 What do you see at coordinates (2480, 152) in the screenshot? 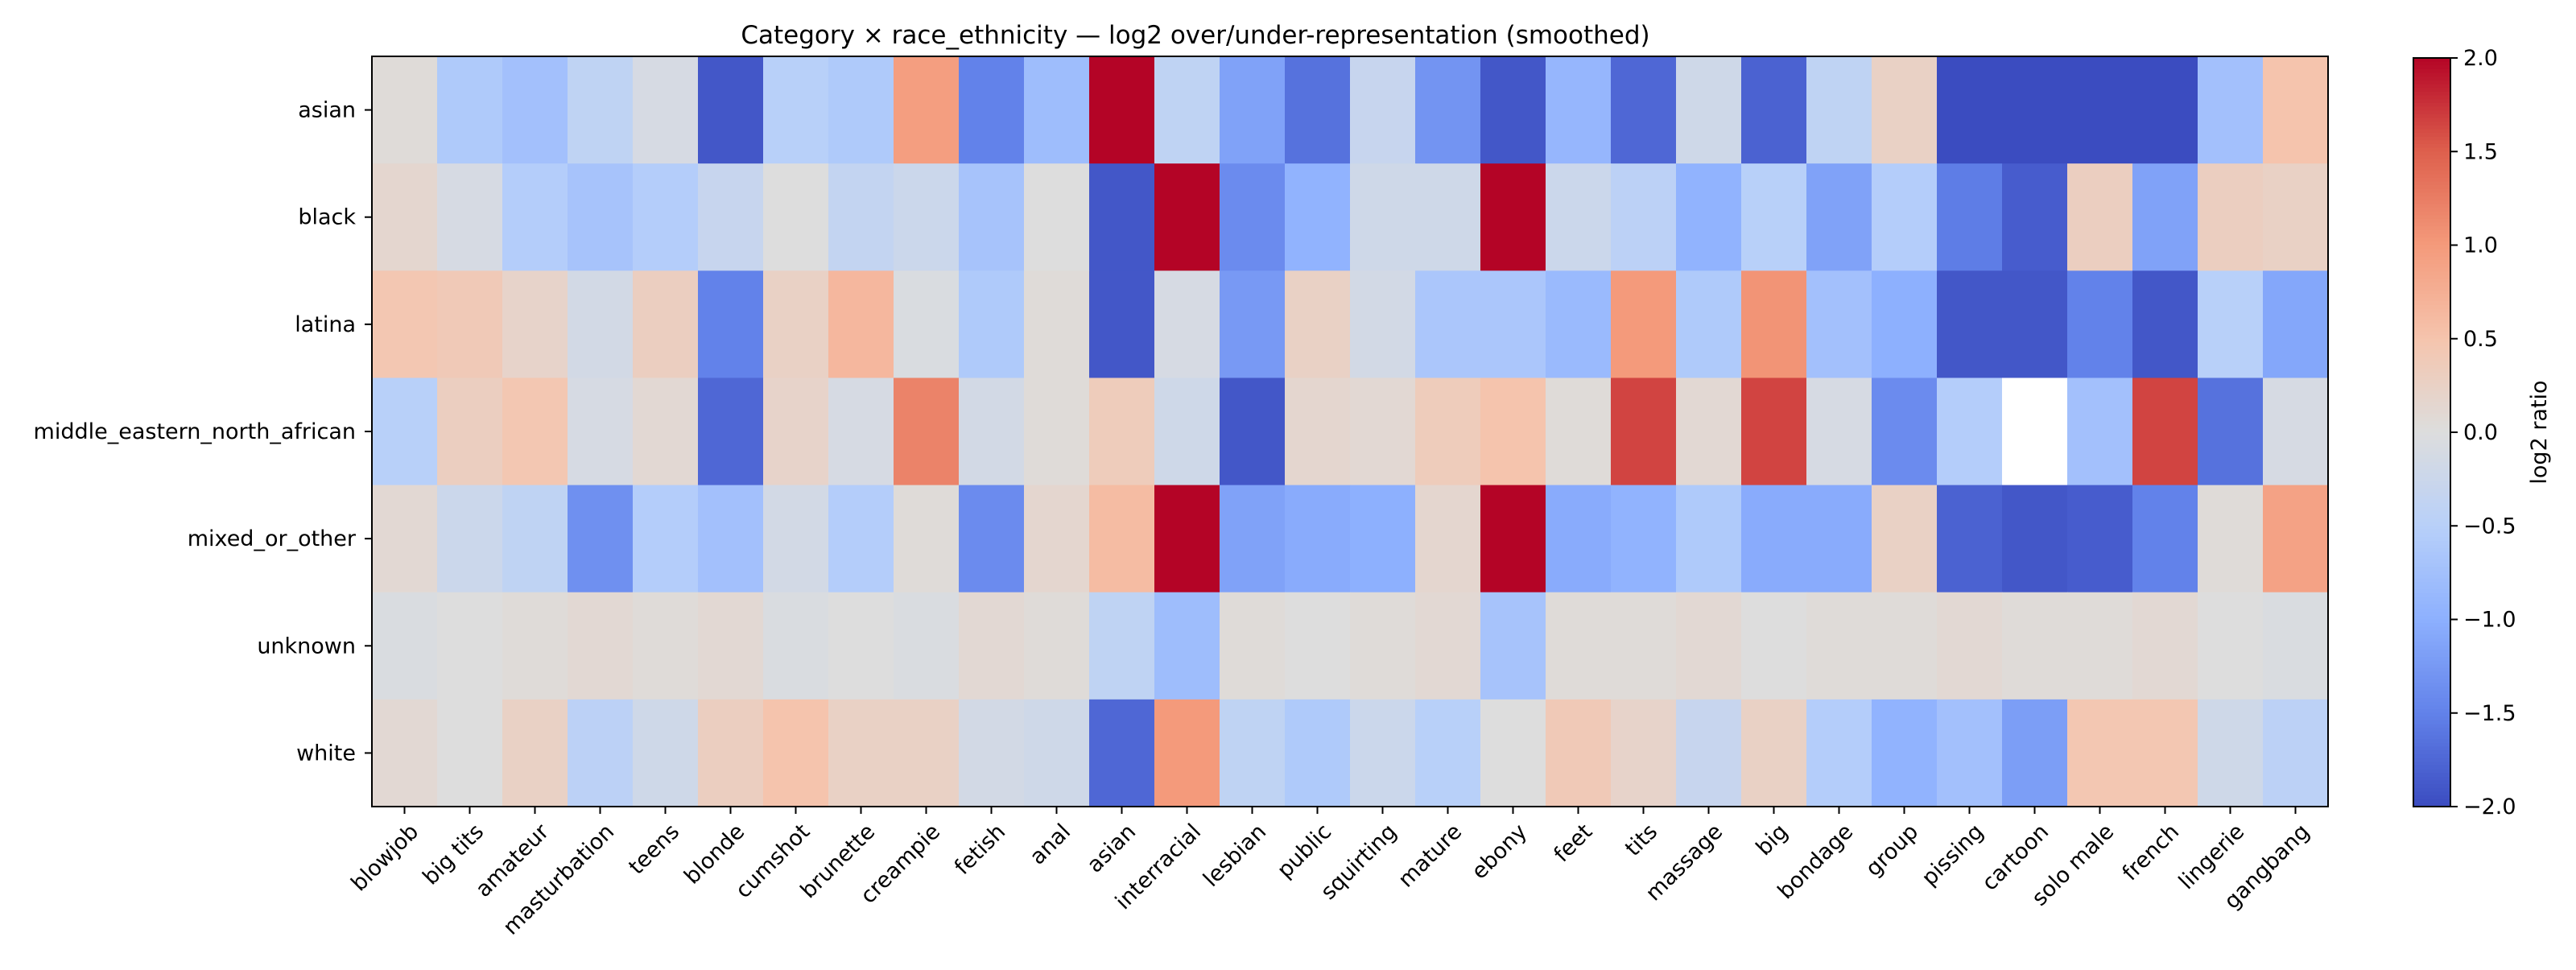
I see `colorbar-tick-label: 1.5` at bounding box center [2480, 152].